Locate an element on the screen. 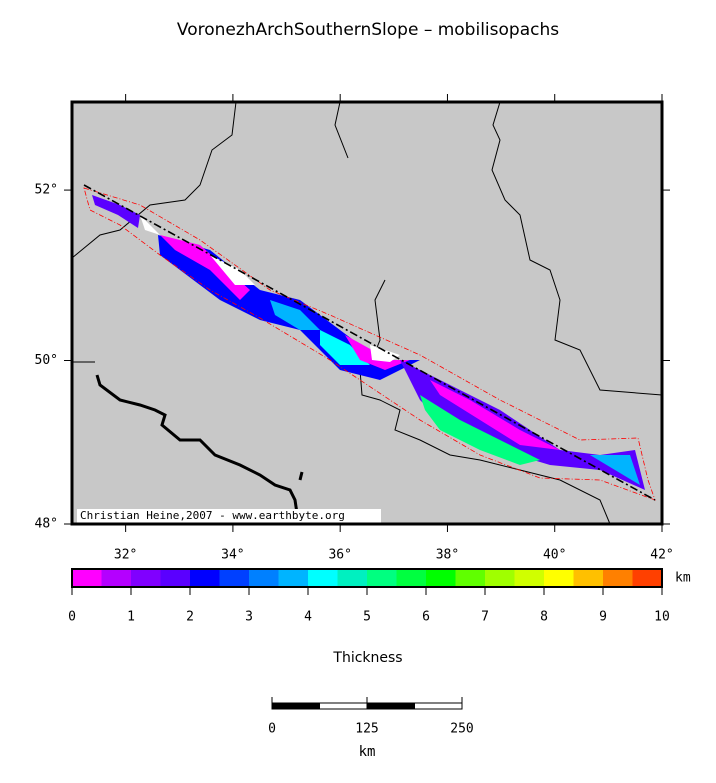 Image resolution: width=716 pixels, height=783 pixels. lon-tick-label: 32° is located at coordinates (125, 555).